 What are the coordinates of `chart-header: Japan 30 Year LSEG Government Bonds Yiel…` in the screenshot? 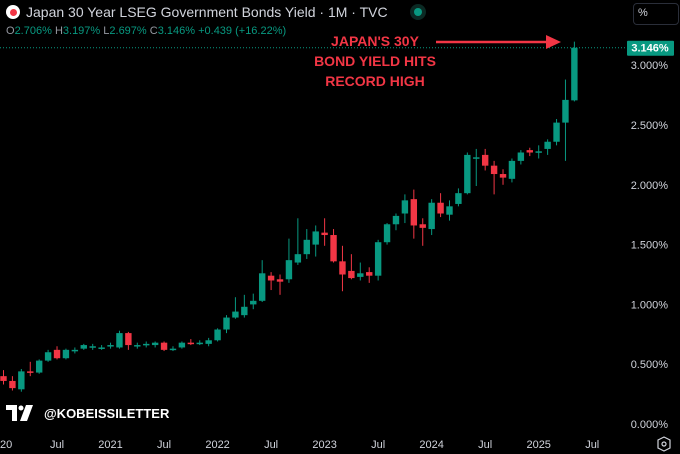 It's located at (214, 12).